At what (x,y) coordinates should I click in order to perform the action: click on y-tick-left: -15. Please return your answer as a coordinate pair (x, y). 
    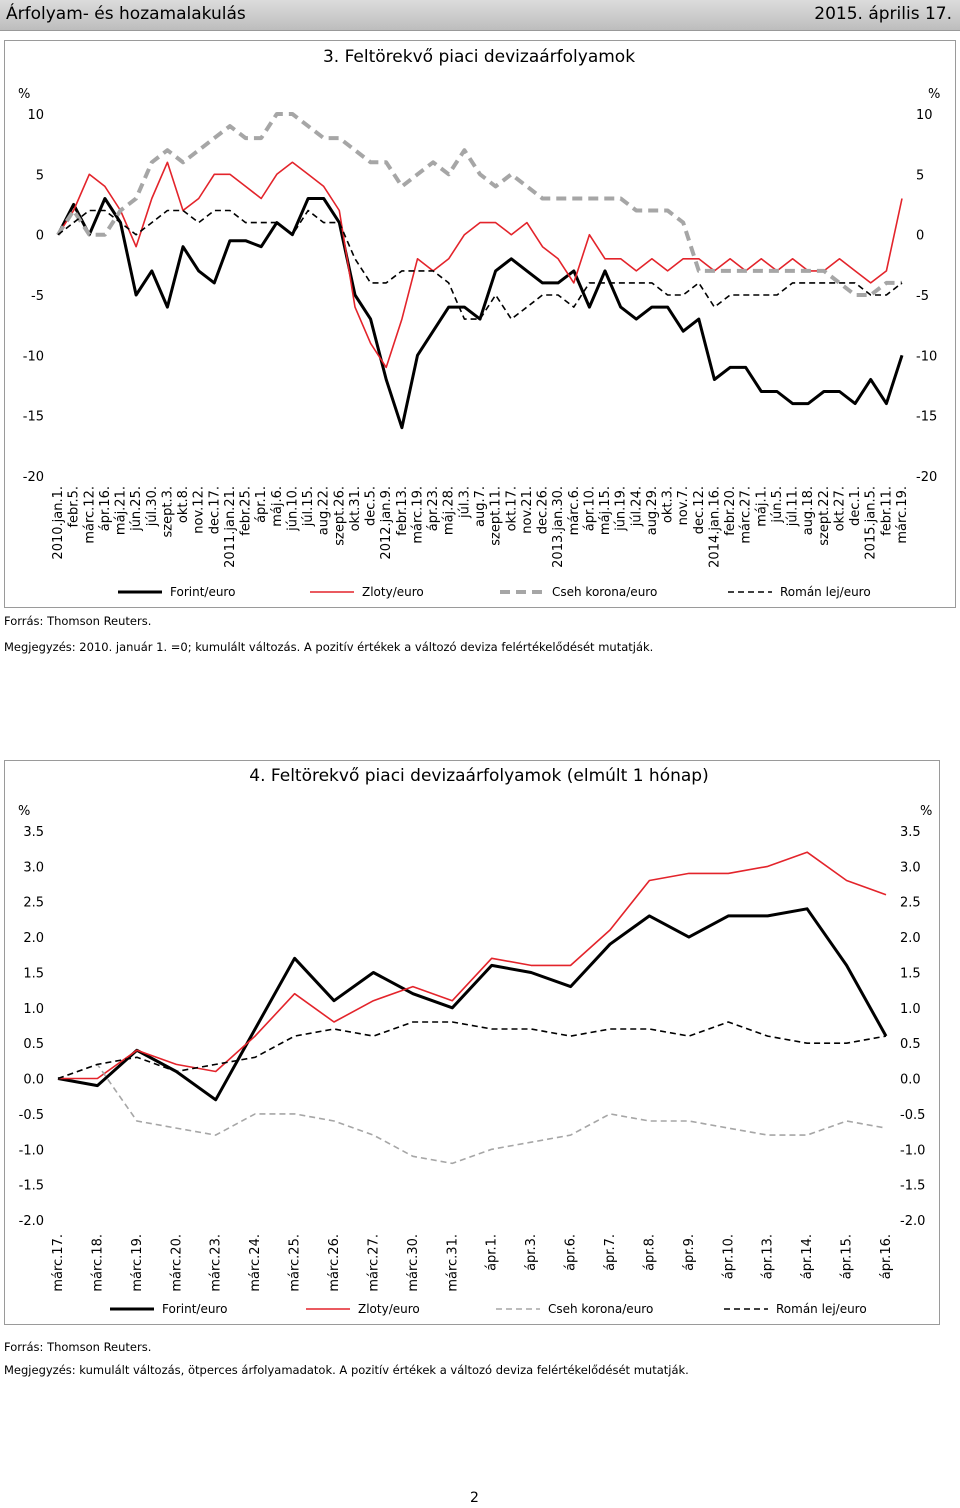
    Looking at the image, I should click on (33, 417).